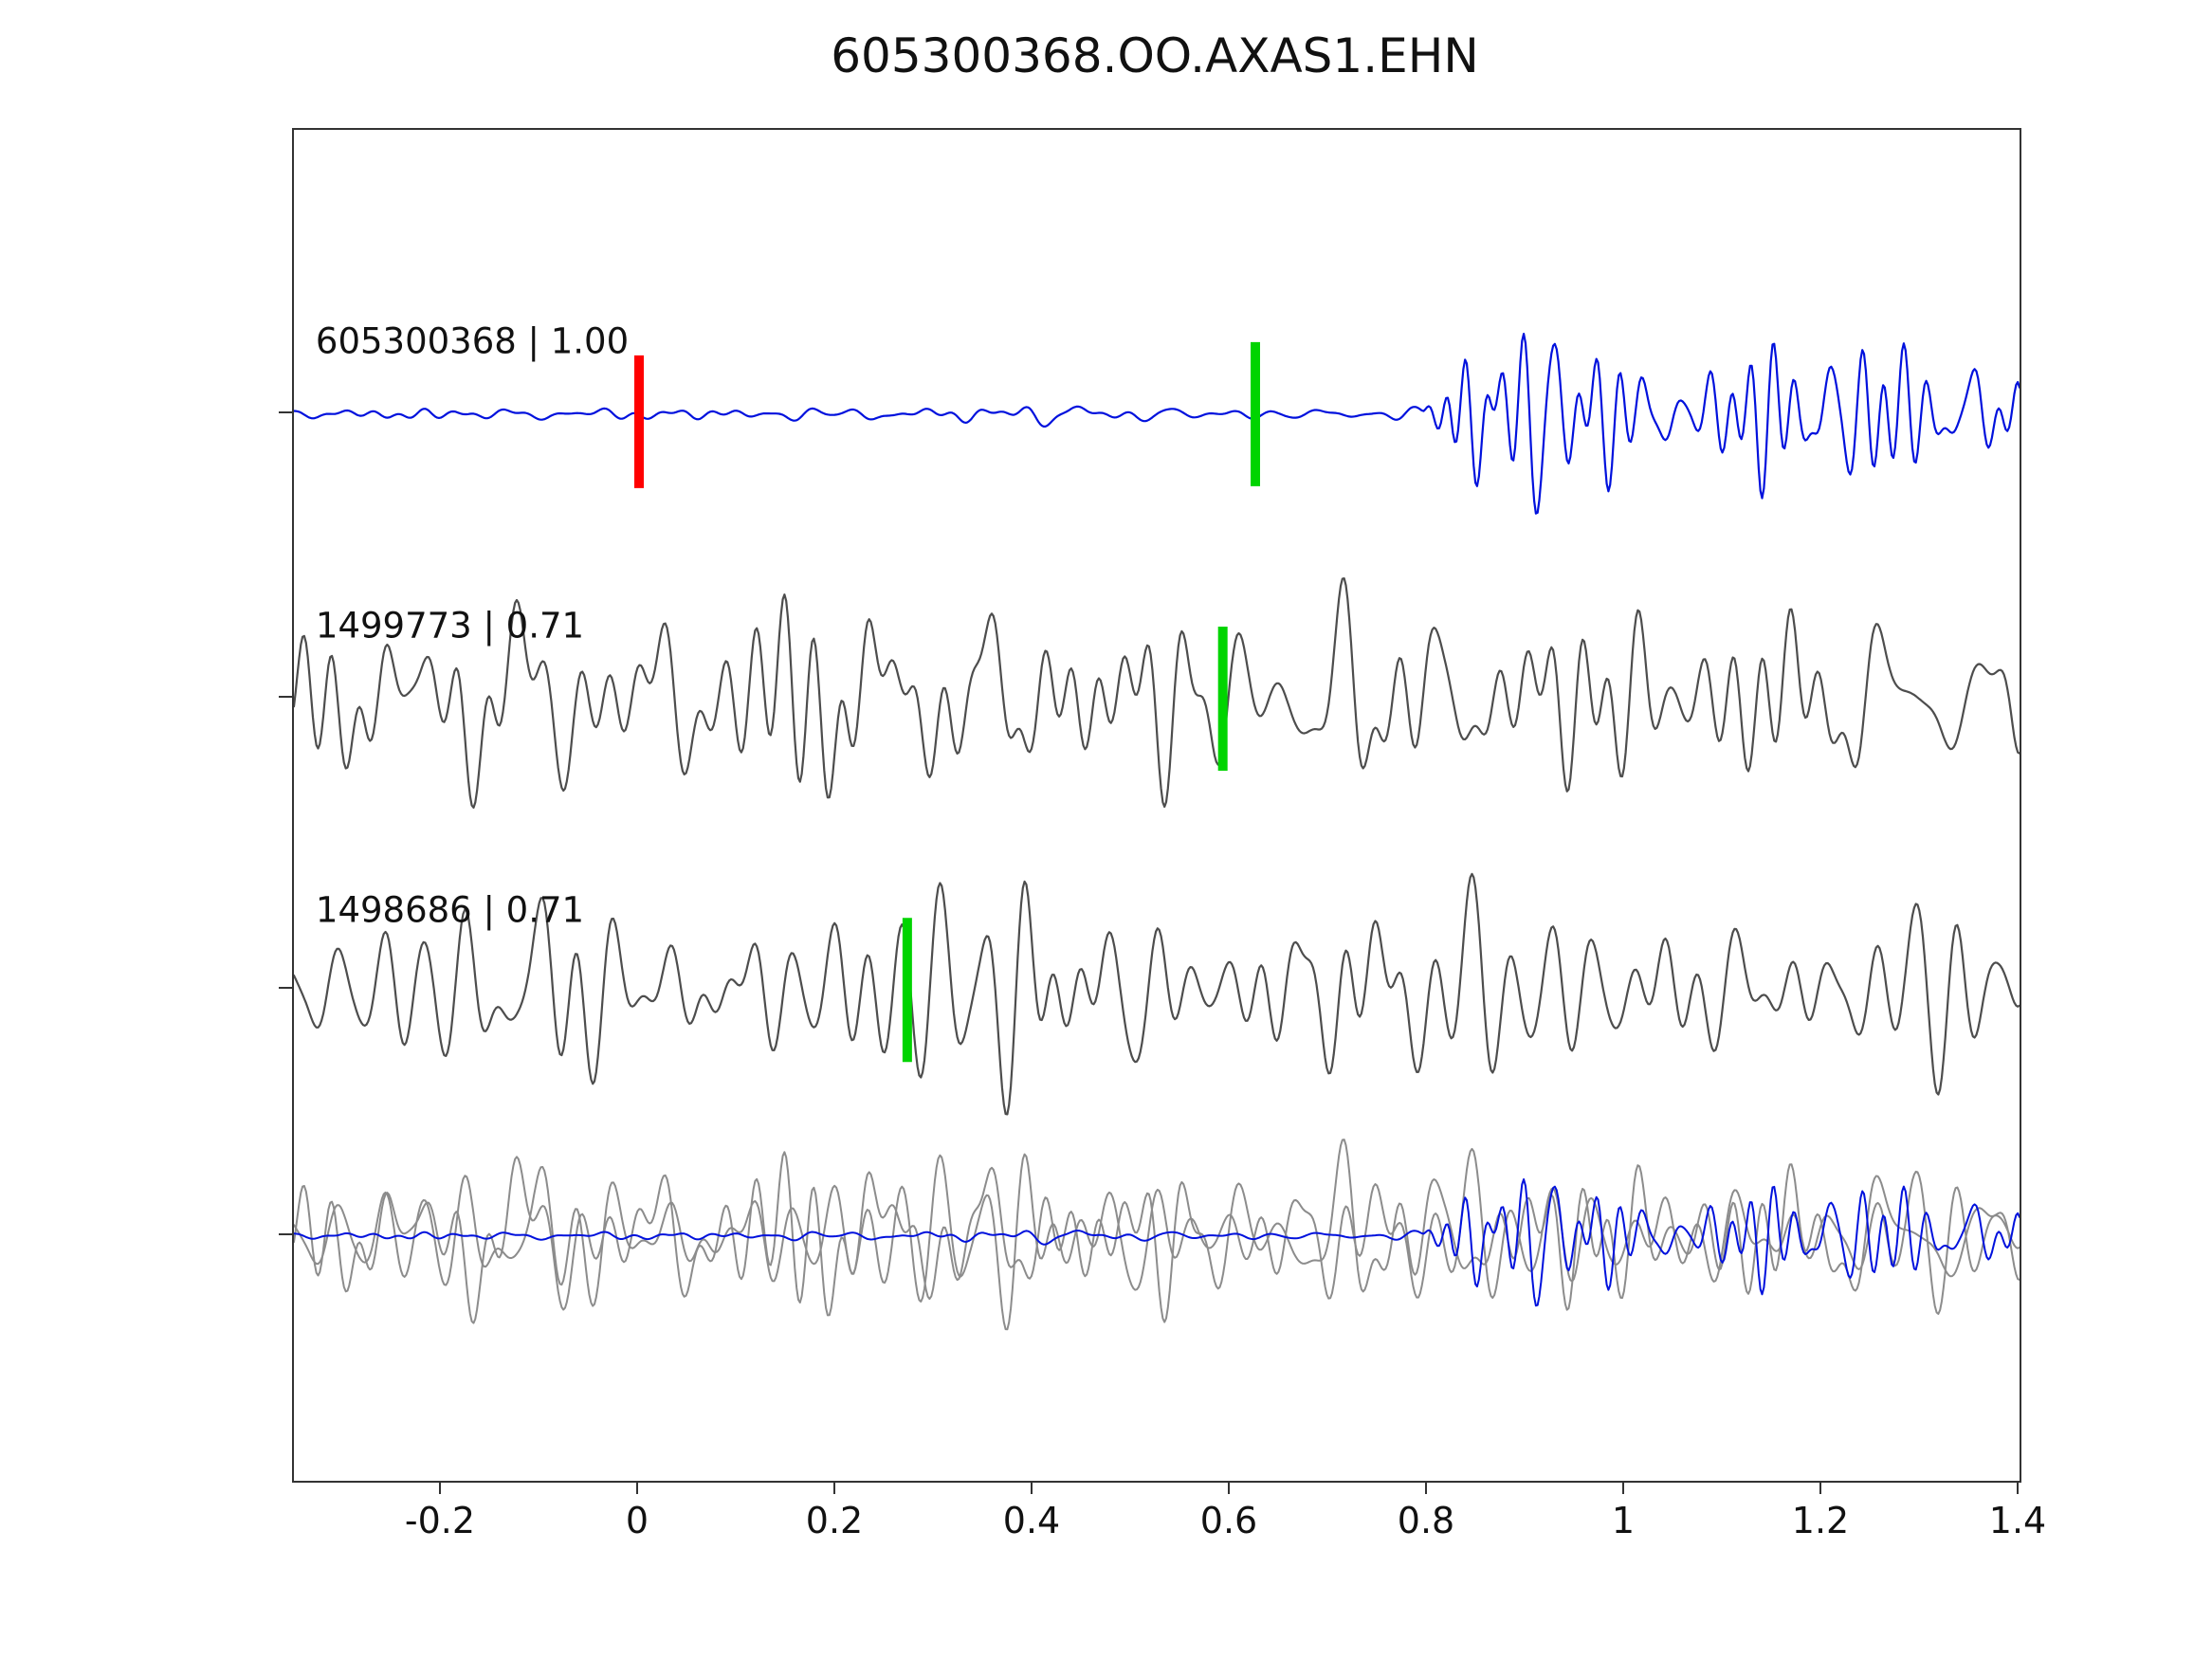 This screenshot has width=2212, height=1659. I want to click on trace-label-0: 605300368 | 1.00, so click(472, 341).